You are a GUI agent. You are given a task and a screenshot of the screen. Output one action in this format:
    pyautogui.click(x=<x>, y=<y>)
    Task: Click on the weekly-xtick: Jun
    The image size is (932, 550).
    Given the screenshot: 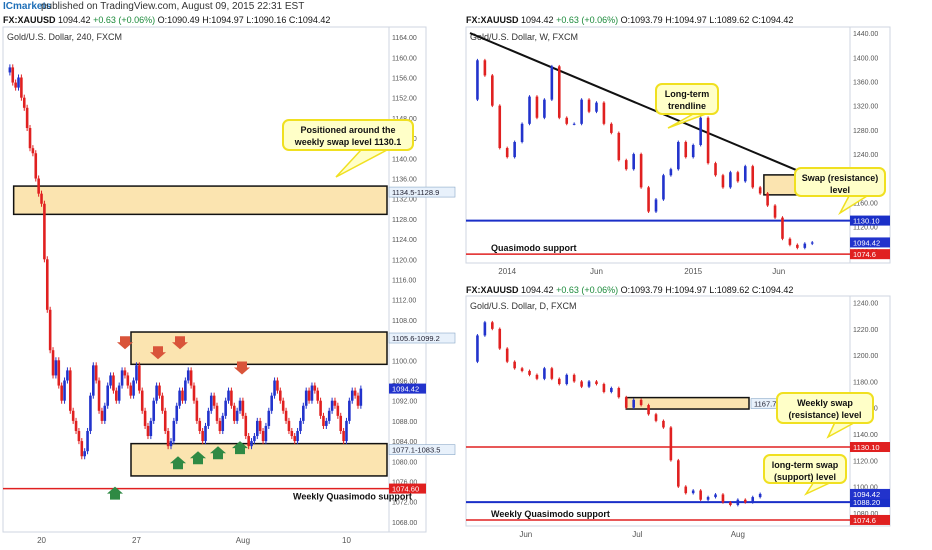 What is the action you would take?
    pyautogui.click(x=596, y=271)
    